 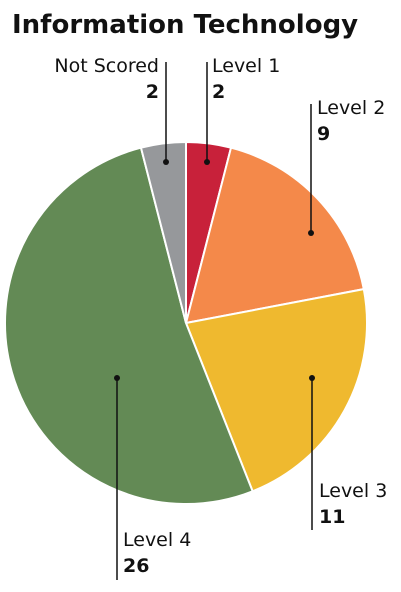 I want to click on slice-label: Level 2, so click(x=351, y=108).